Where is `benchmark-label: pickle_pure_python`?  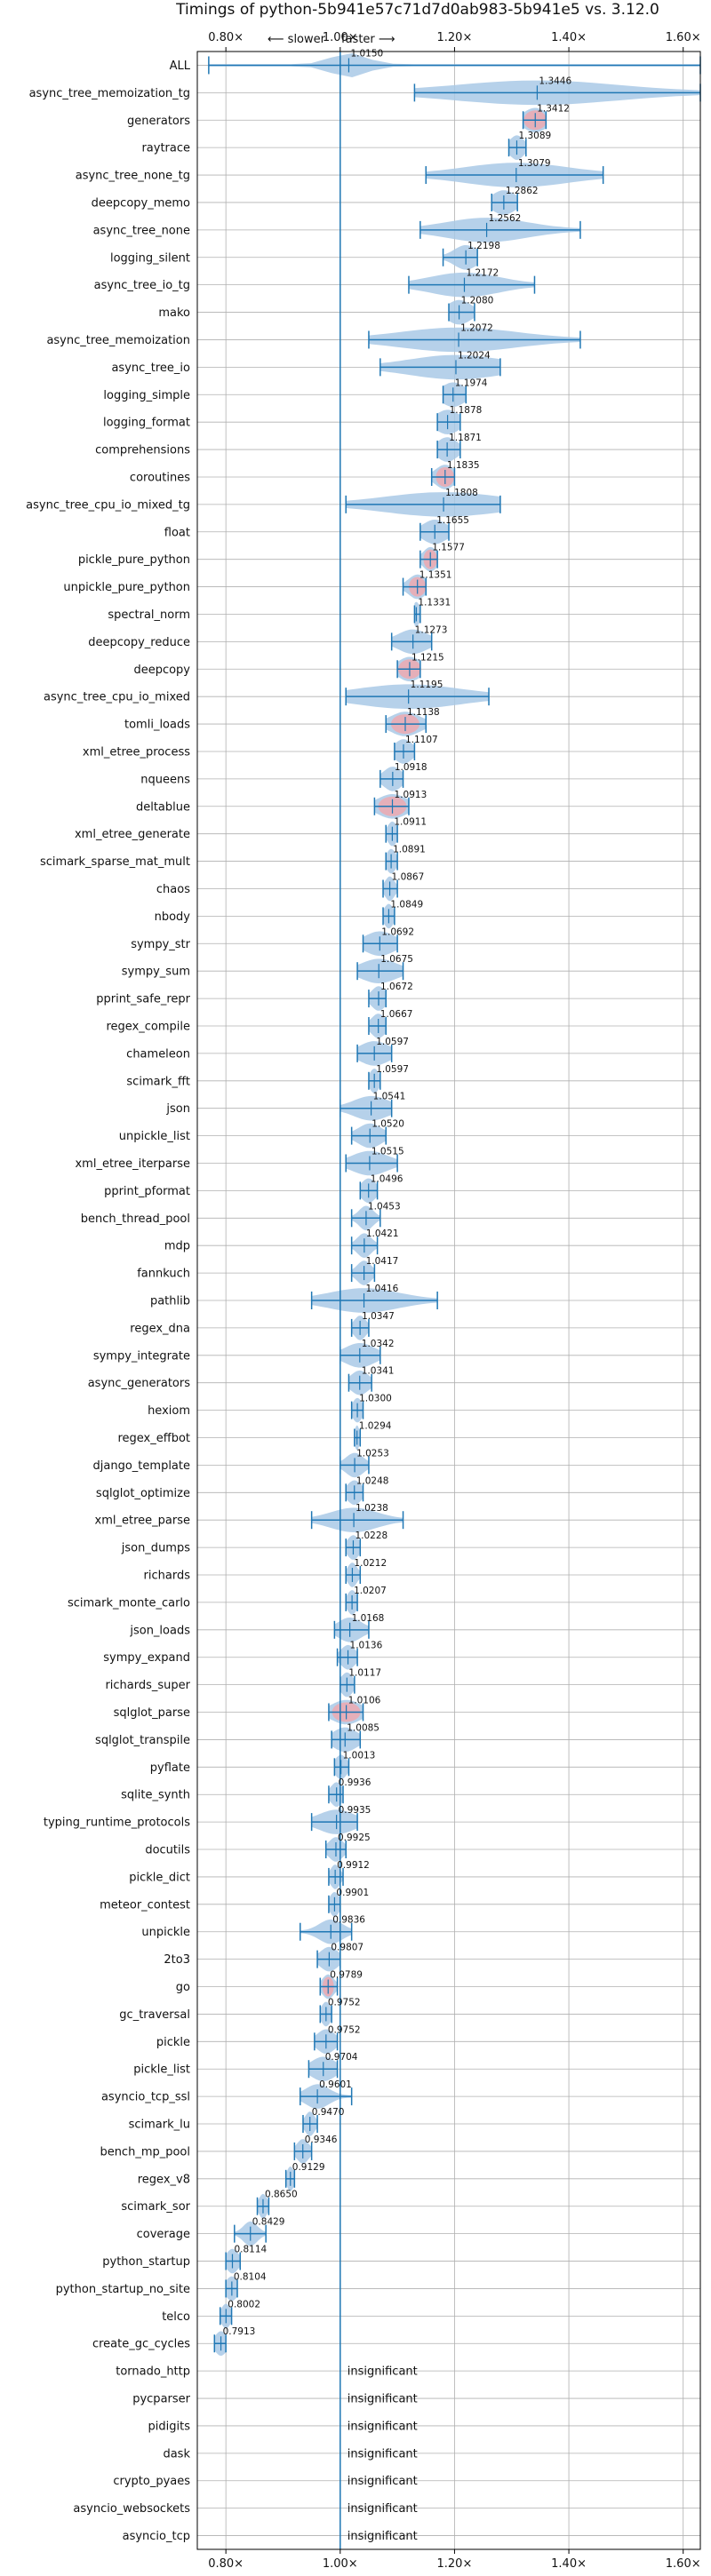 benchmark-label: pickle_pure_python is located at coordinates (134, 560).